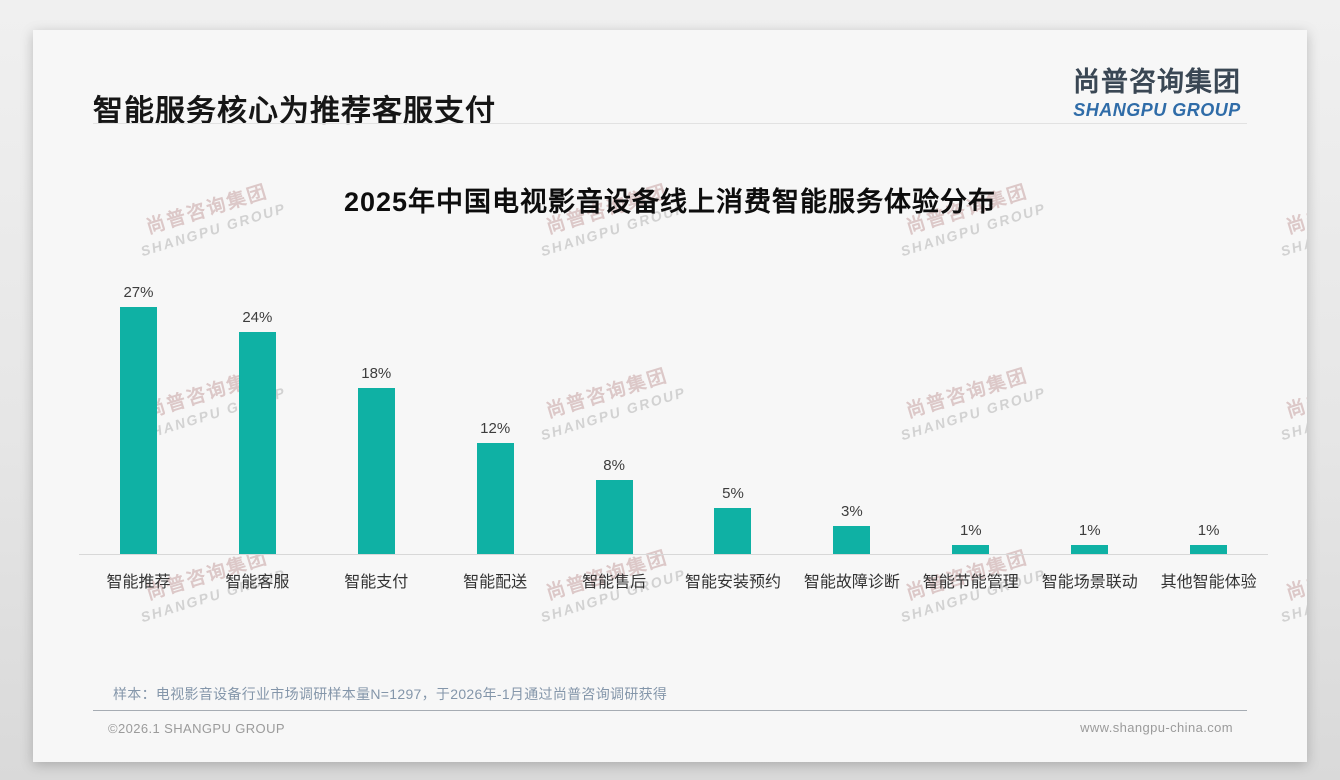 The height and width of the screenshot is (780, 1340). I want to click on company-logo-zh: 尚普咨询集团, so click(1157, 82).